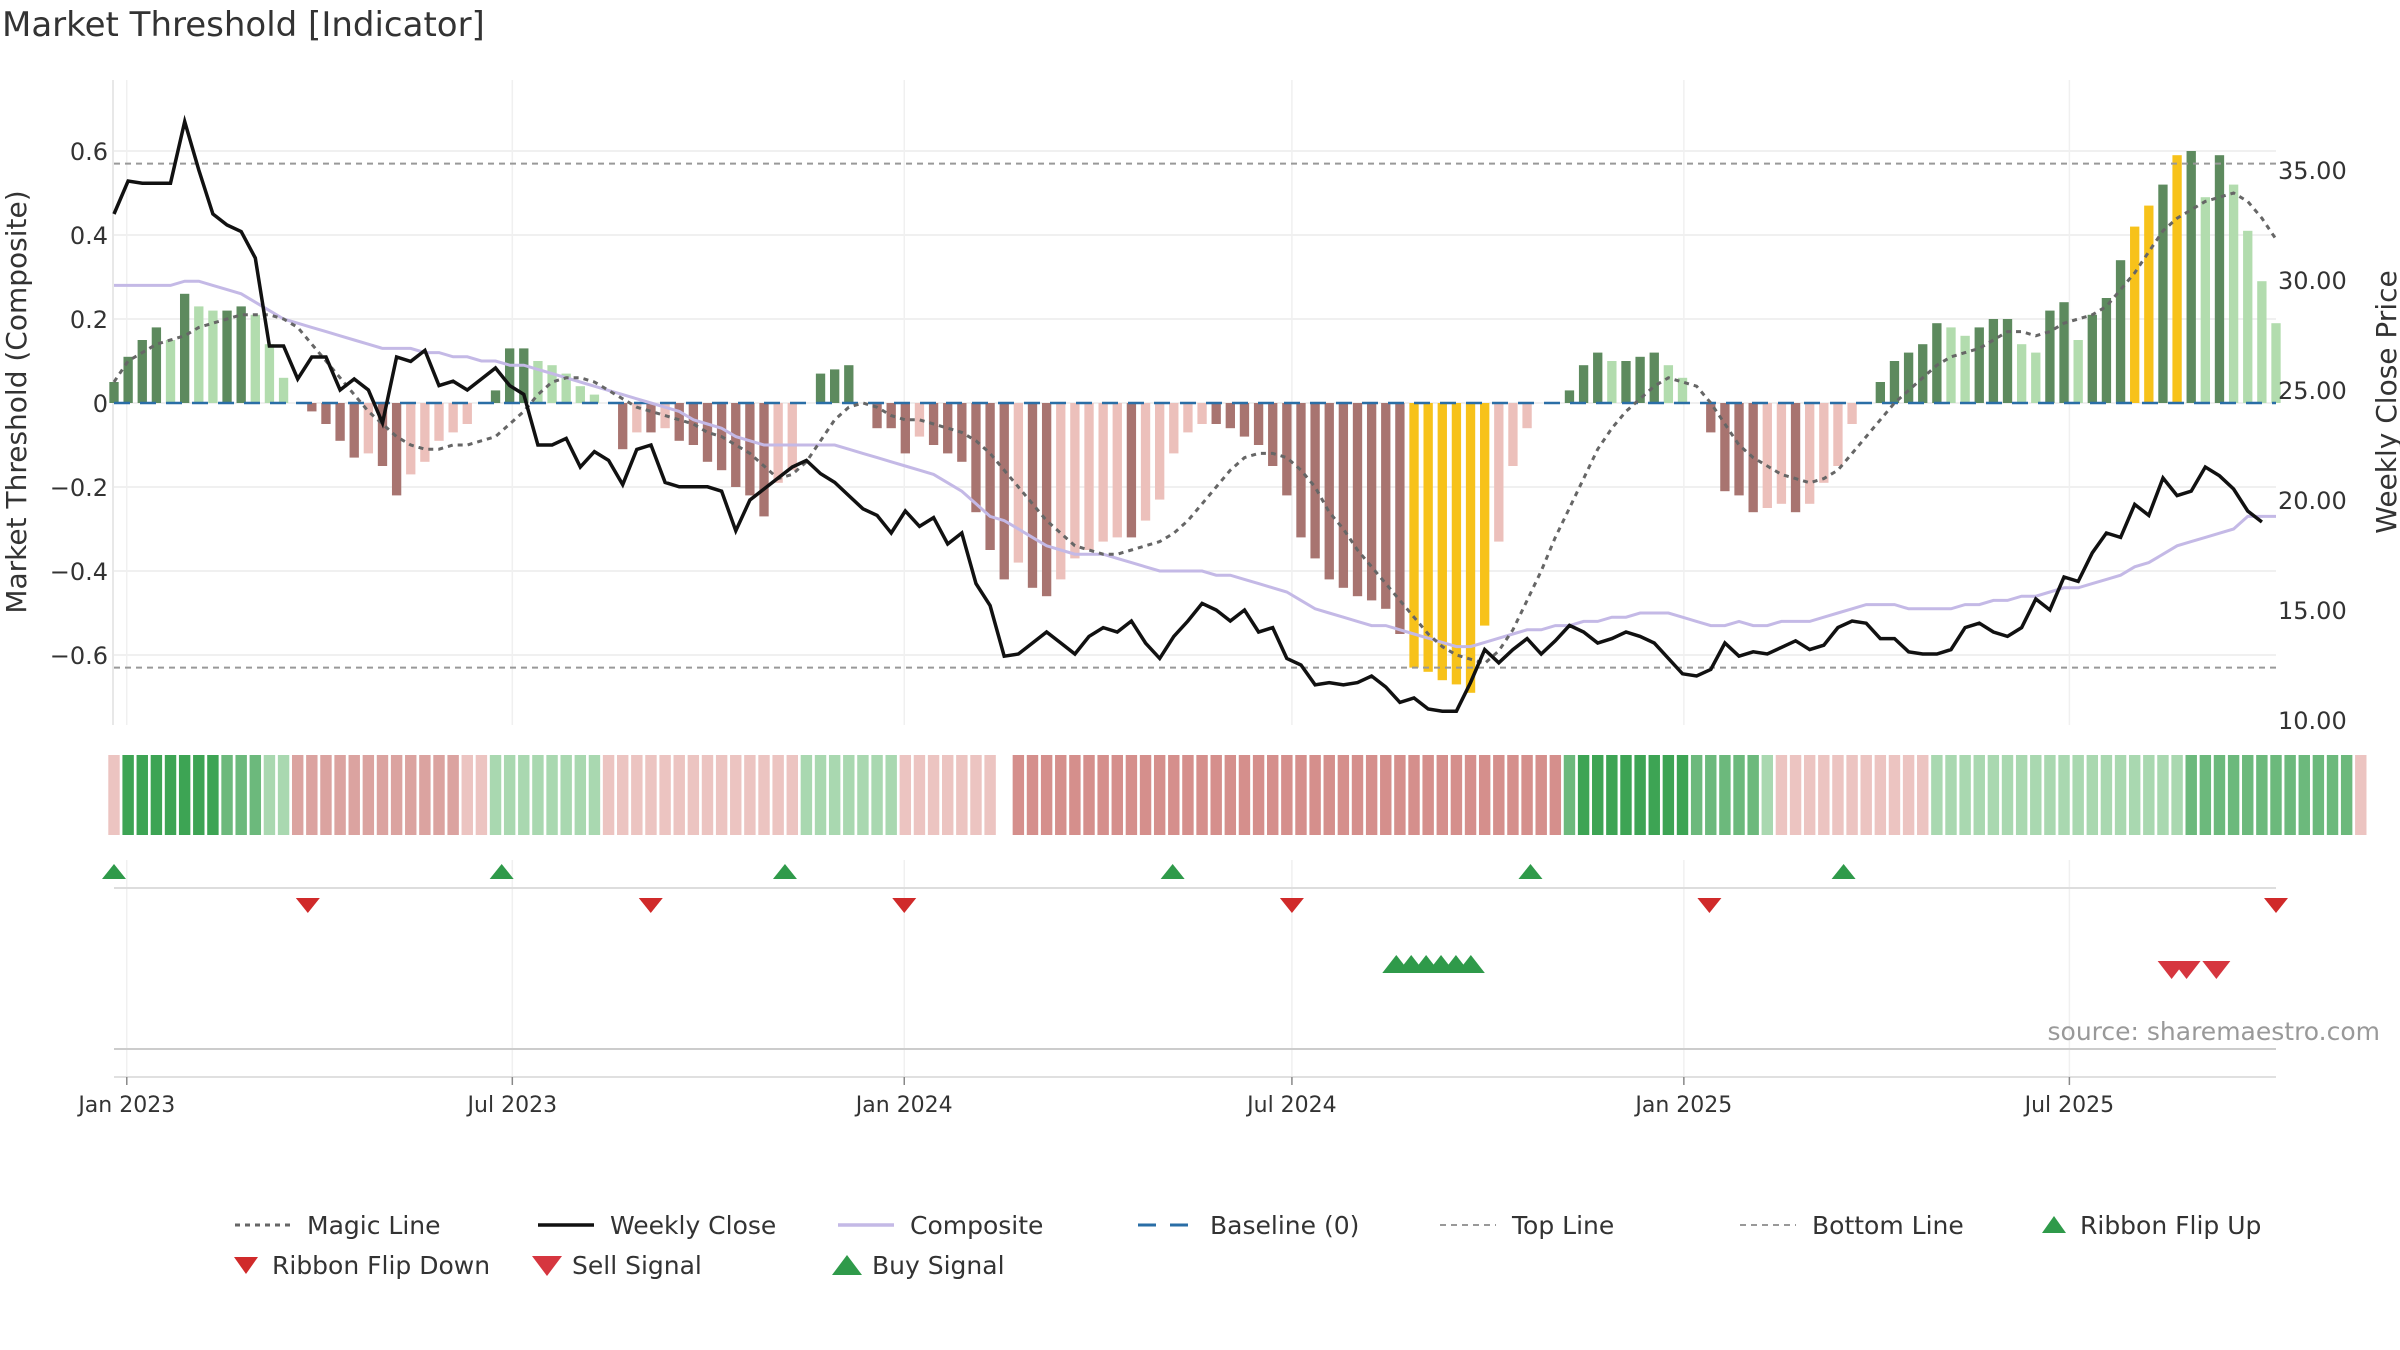  I want to click on y2-tick-label: 35.00, so click(2312, 171).